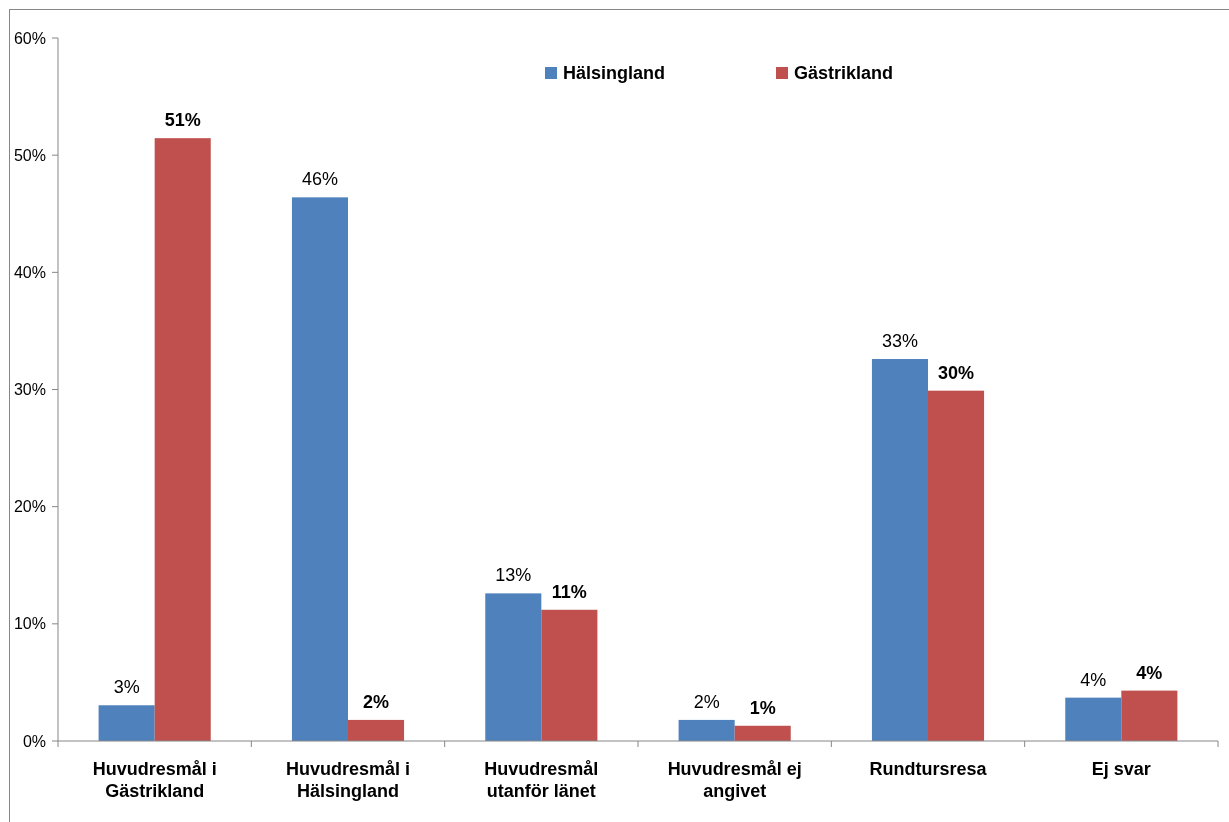  Describe the element at coordinates (569, 591) in the screenshot. I see `data-label: 11%` at that location.